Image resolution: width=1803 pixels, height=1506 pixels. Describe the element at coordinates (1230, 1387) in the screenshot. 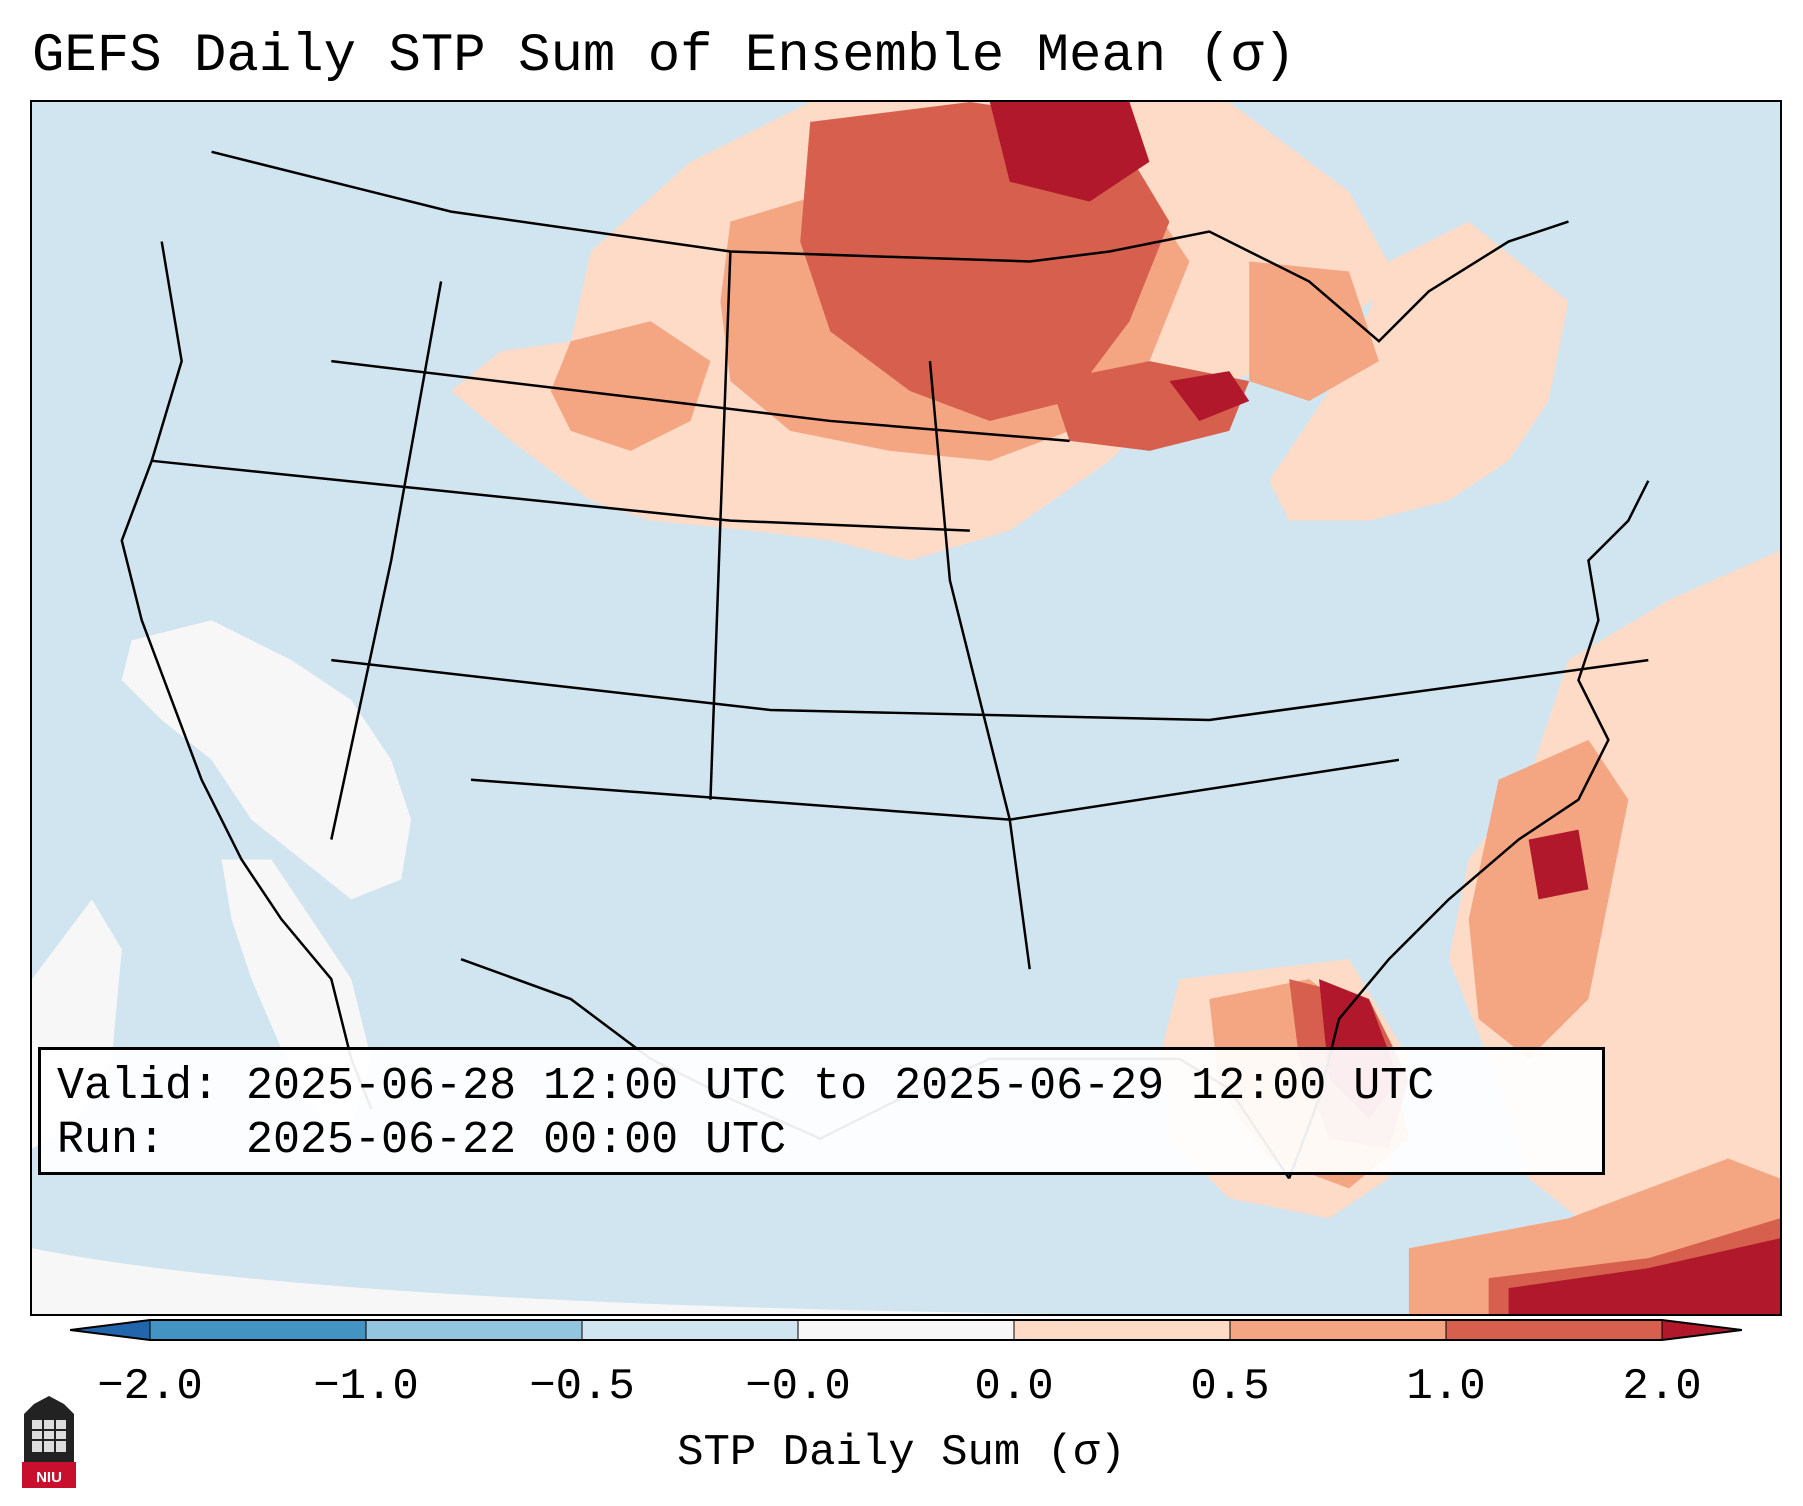

I see `colorbar-tick-label: 0.5` at that location.